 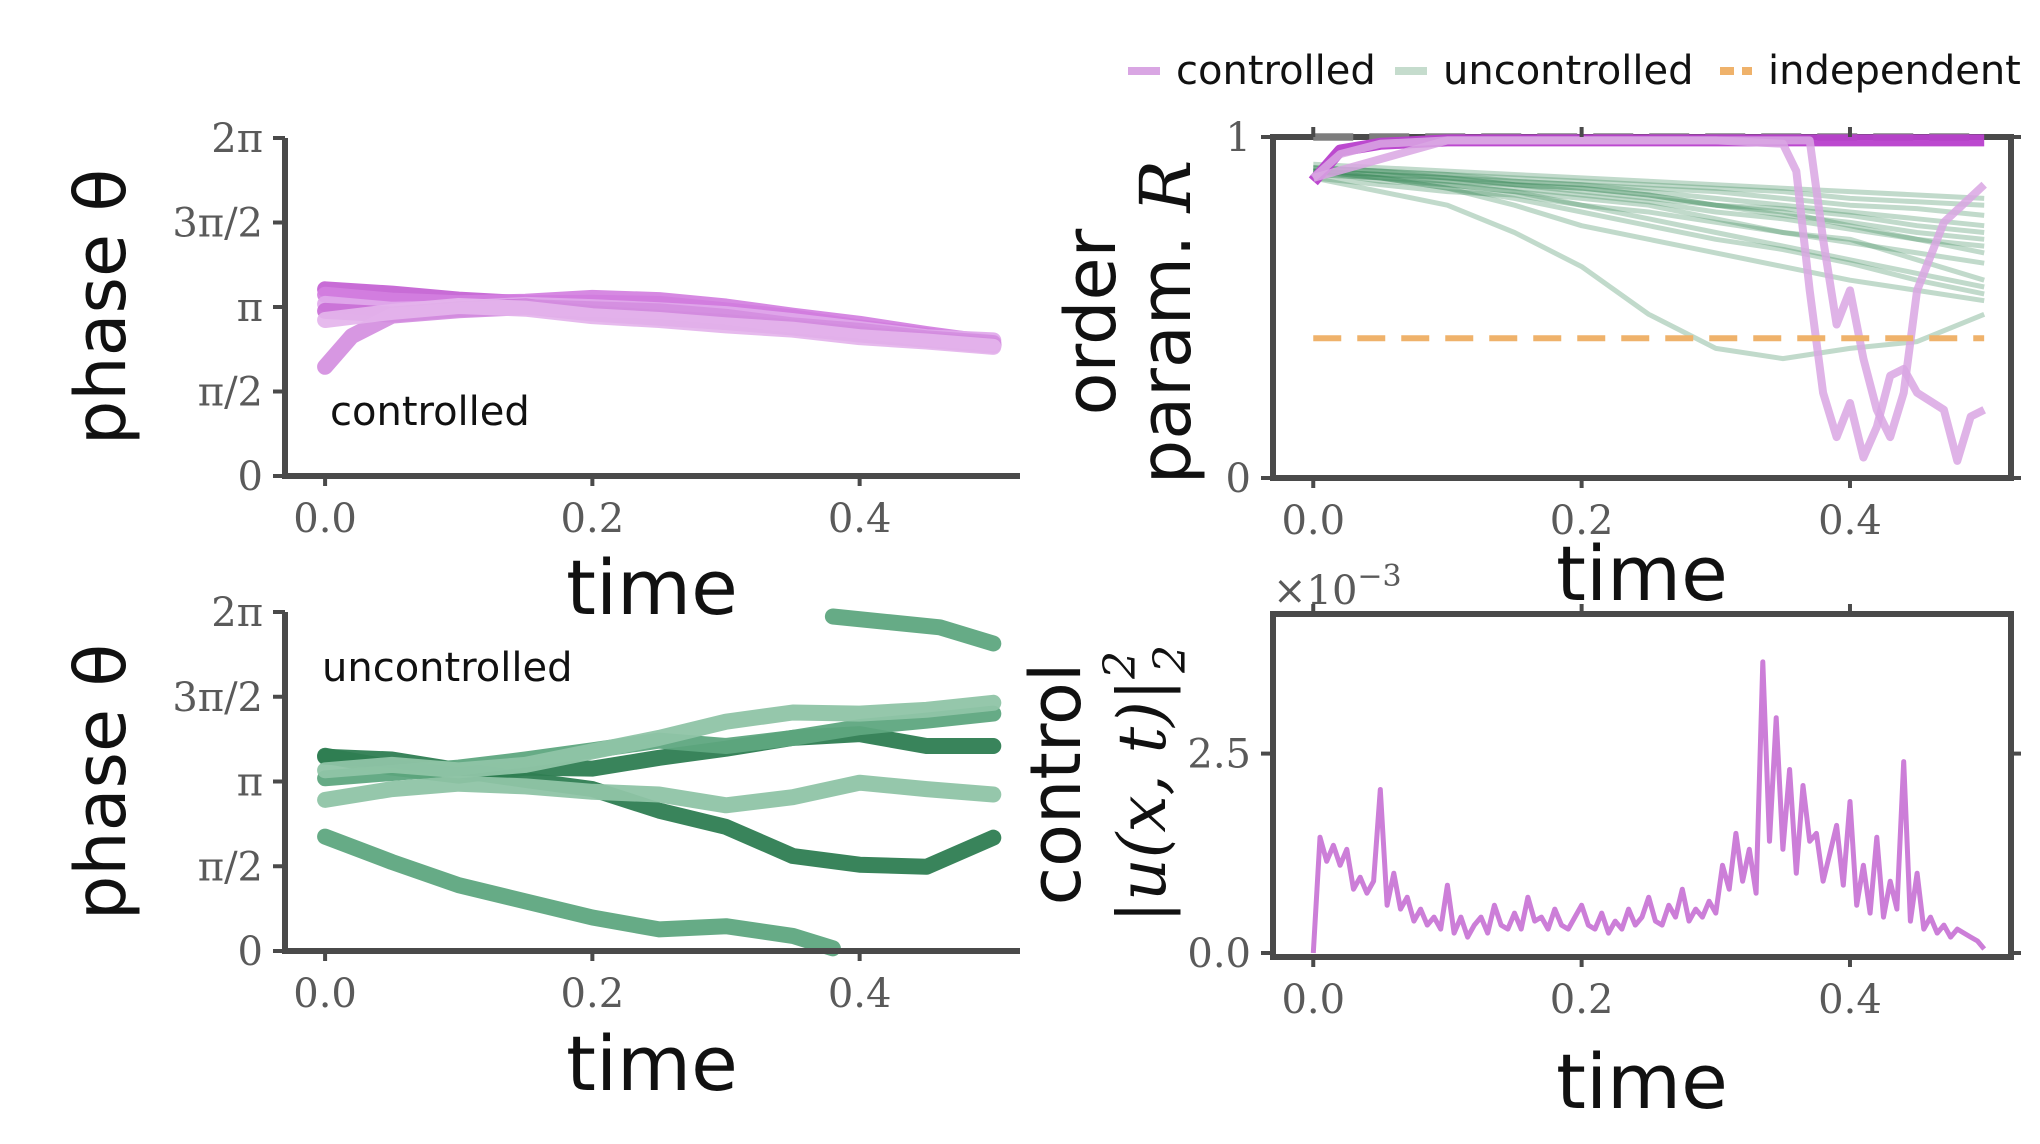 What do you see at coordinates (1894, 71) in the screenshot?
I see `legend-label: independent` at bounding box center [1894, 71].